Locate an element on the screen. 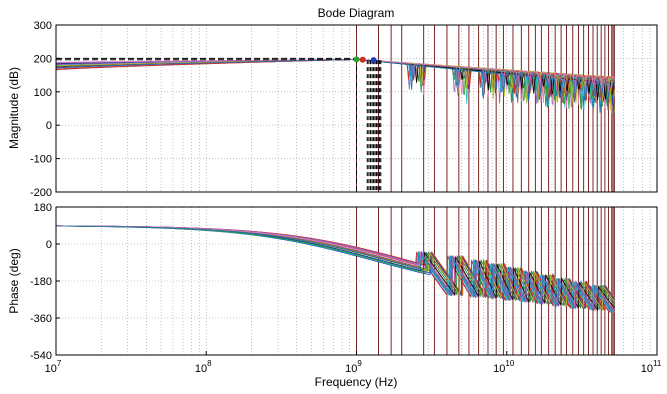 Image resolution: width=667 pixels, height=394 pixels. magnitude-y-tick-label: 200 is located at coordinates (43, 59).